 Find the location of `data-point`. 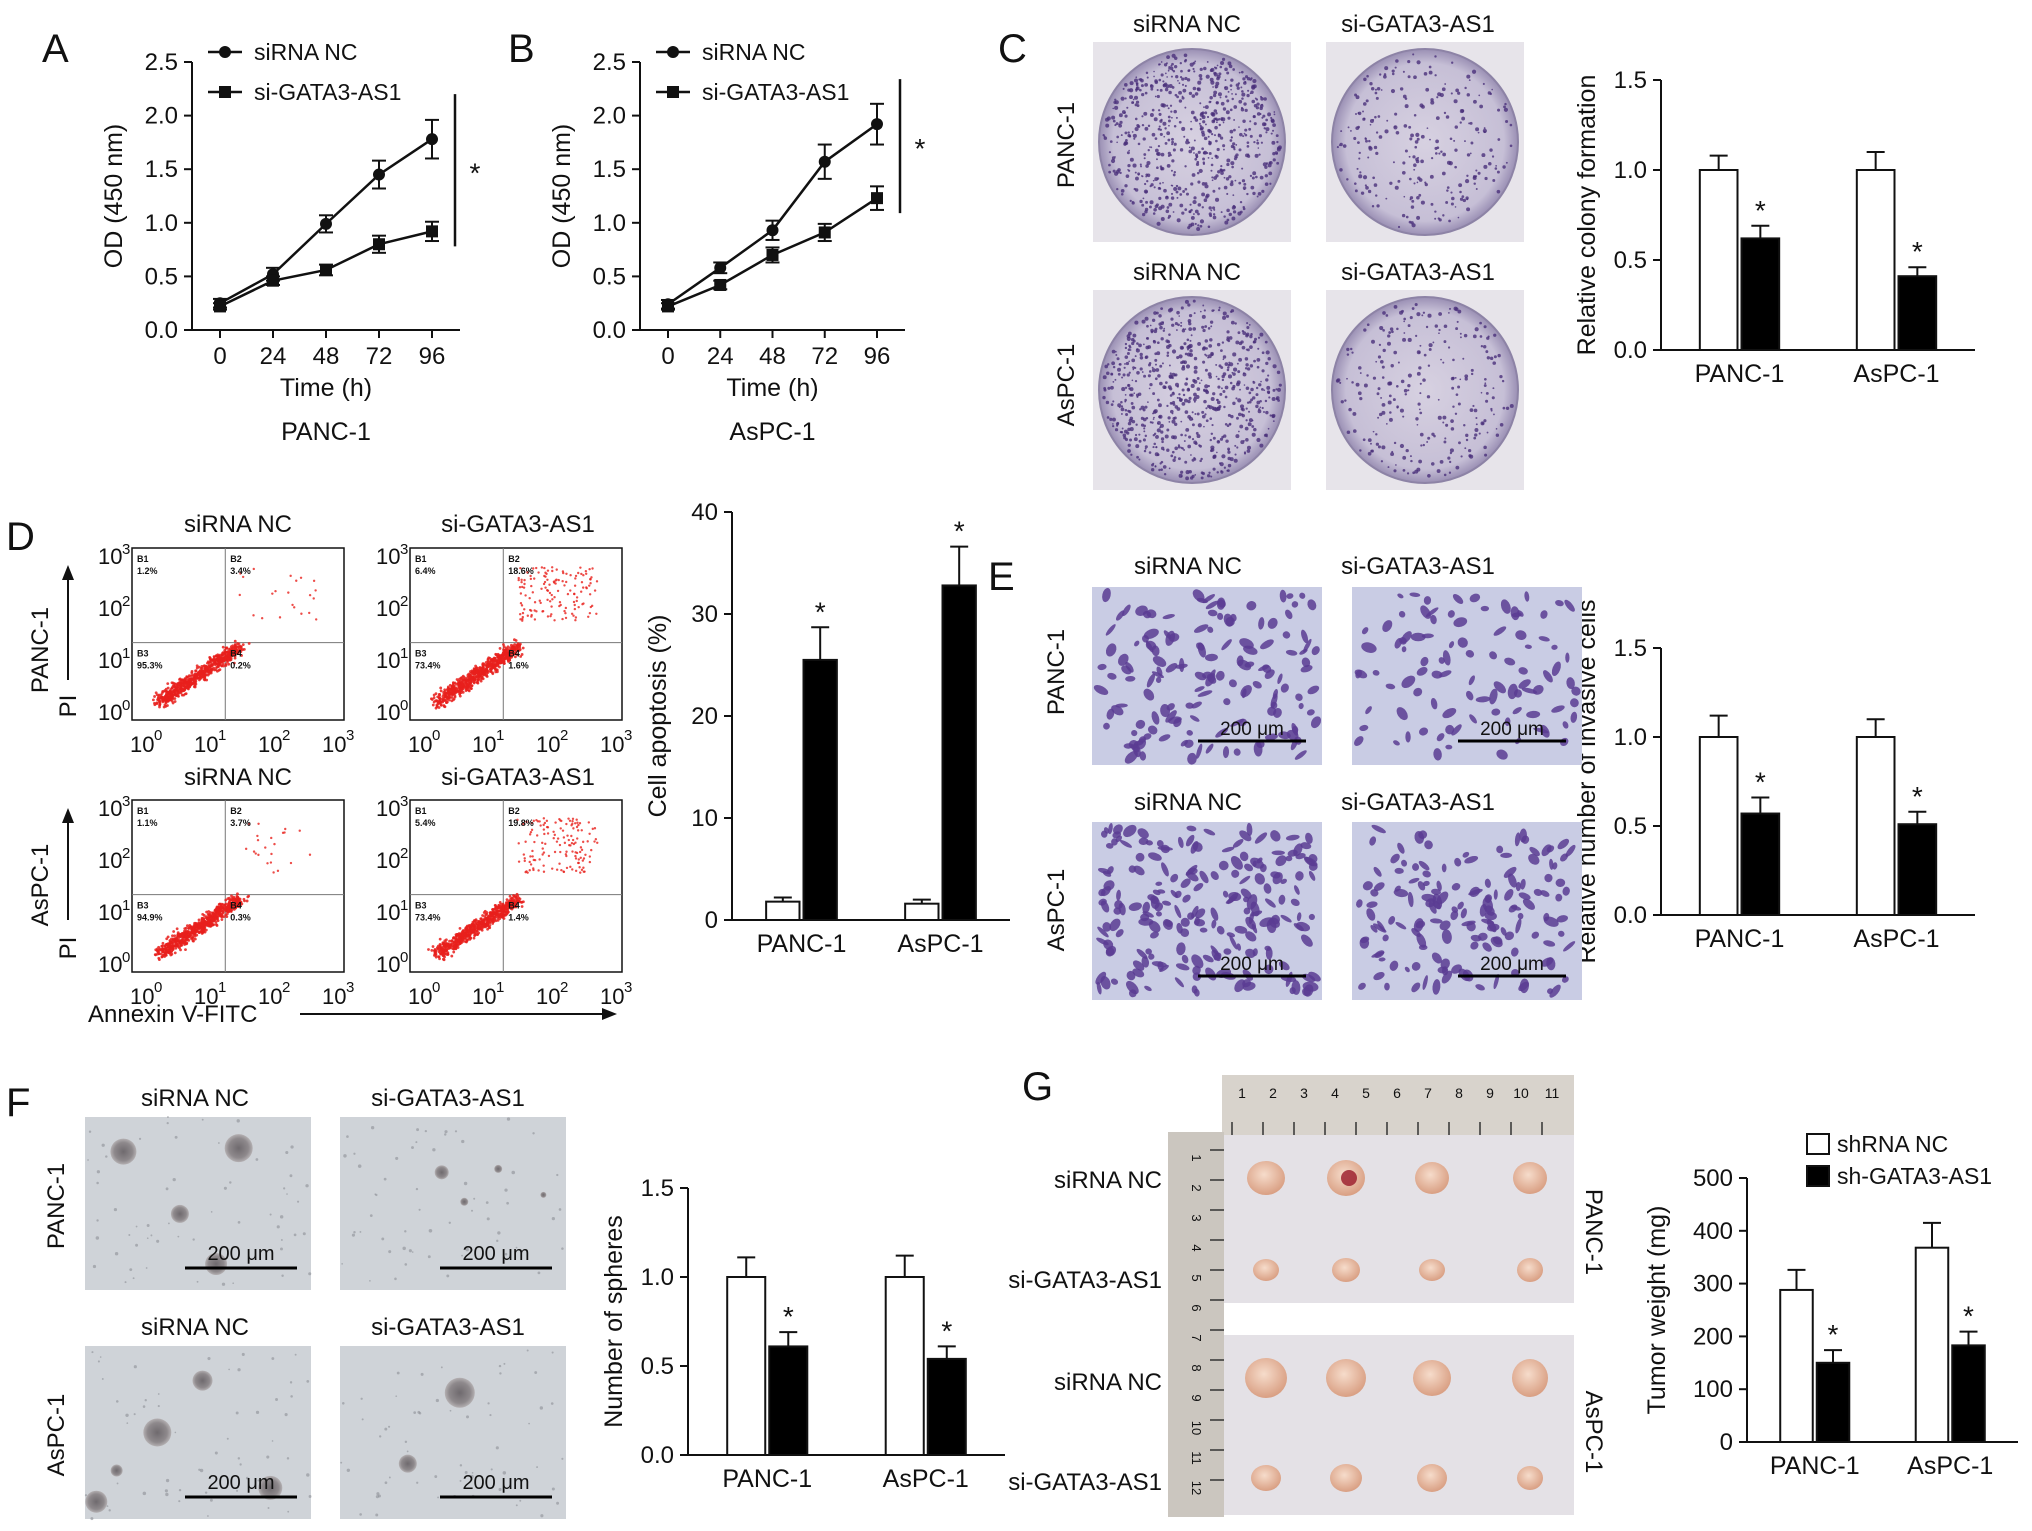

data-point is located at coordinates (432, 139).